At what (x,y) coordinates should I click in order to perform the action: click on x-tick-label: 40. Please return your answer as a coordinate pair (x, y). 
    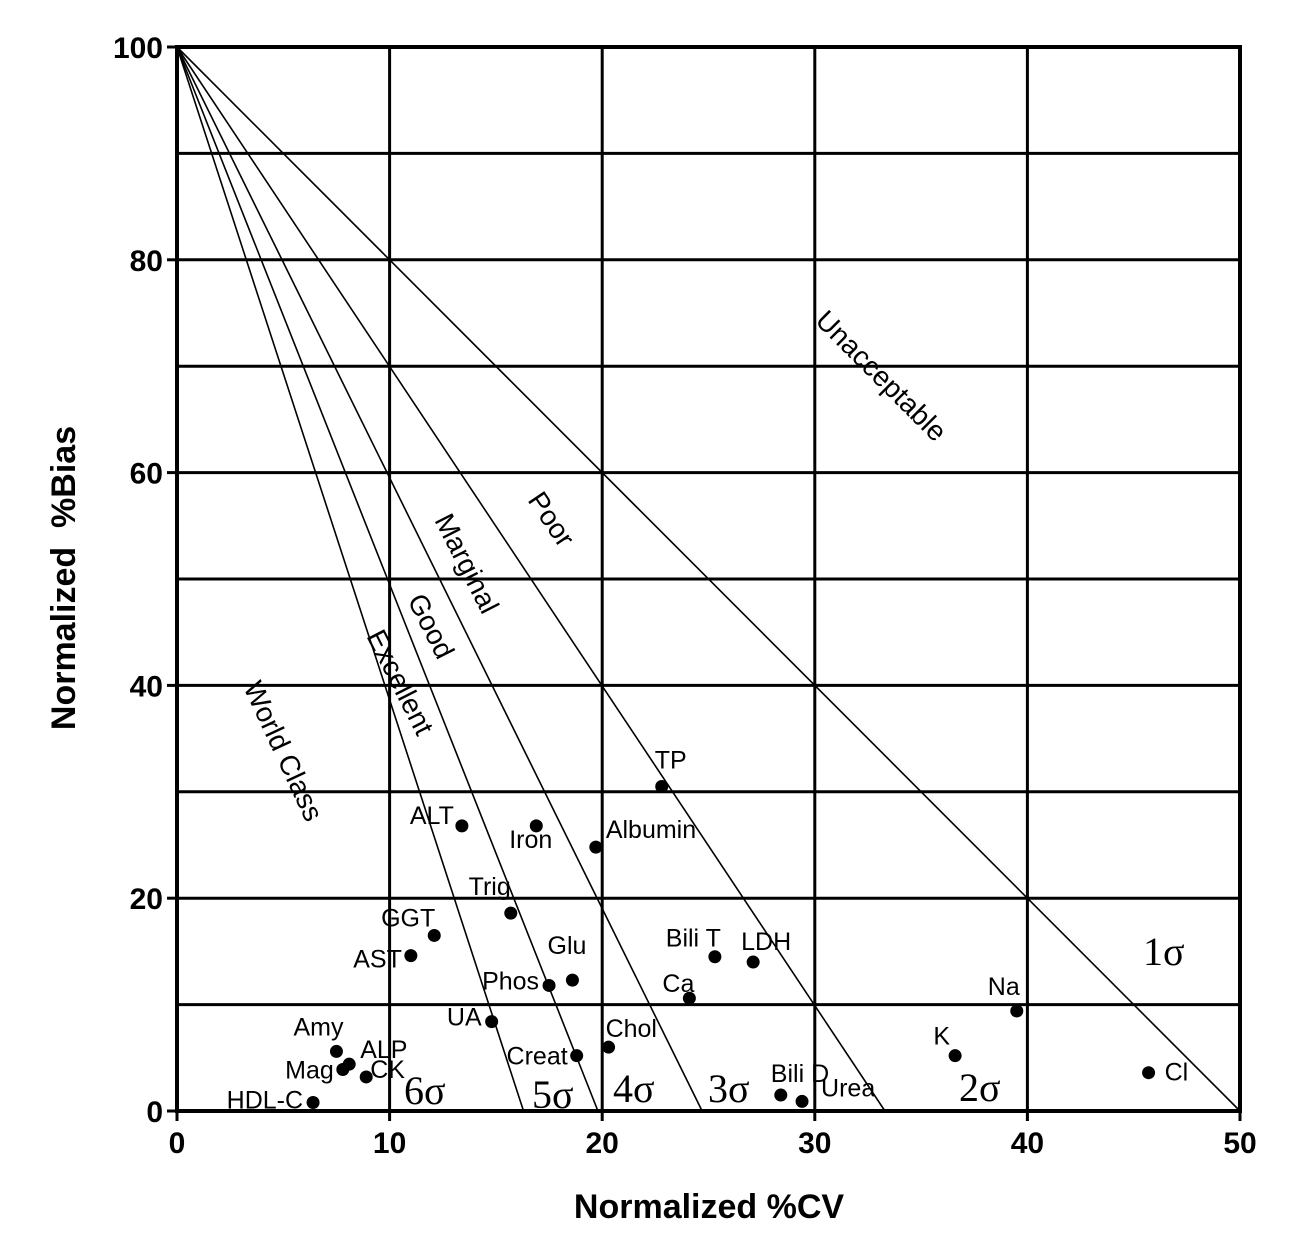
    Looking at the image, I should click on (1027, 1143).